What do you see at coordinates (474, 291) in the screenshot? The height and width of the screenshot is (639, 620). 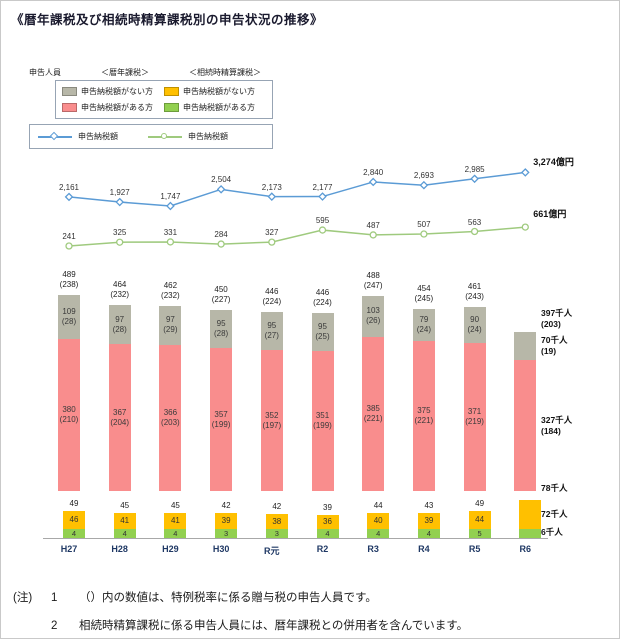 I see `bar-label-rekinen-total-R5: 461 (243)` at bounding box center [474, 291].